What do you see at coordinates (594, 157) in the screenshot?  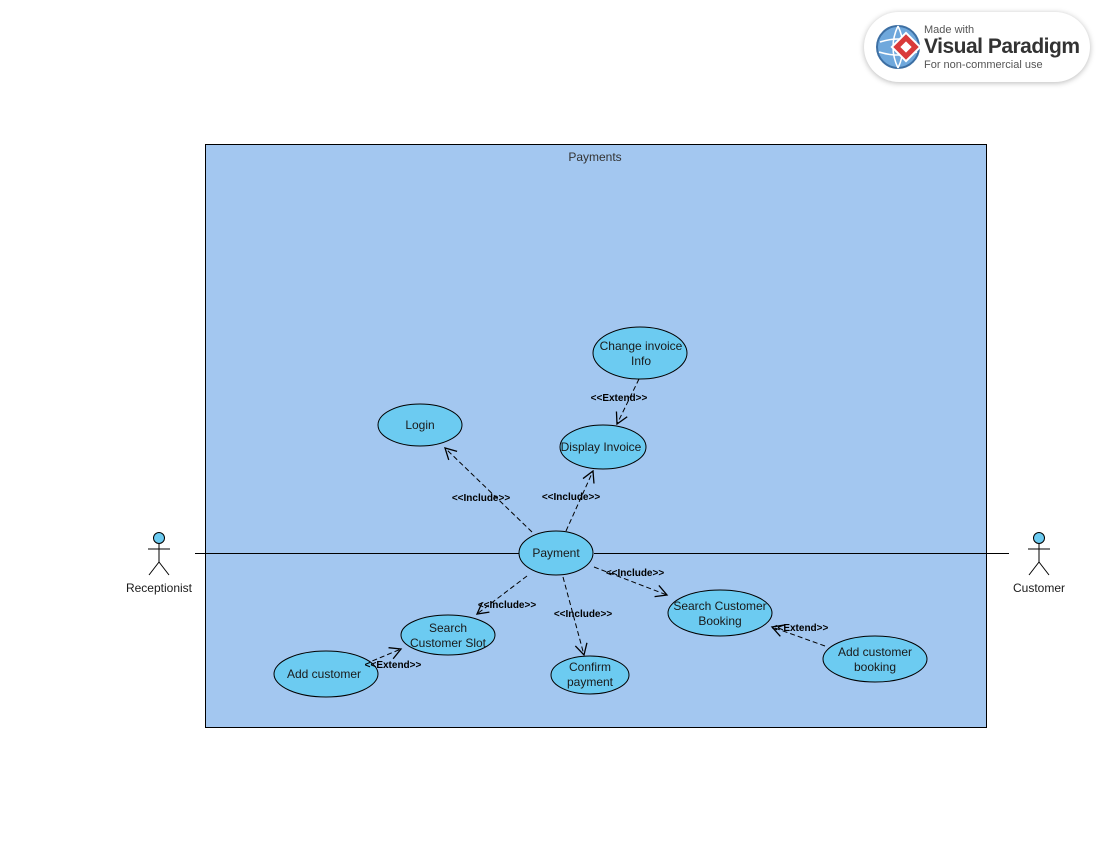 I see `system-title: Payments` at bounding box center [594, 157].